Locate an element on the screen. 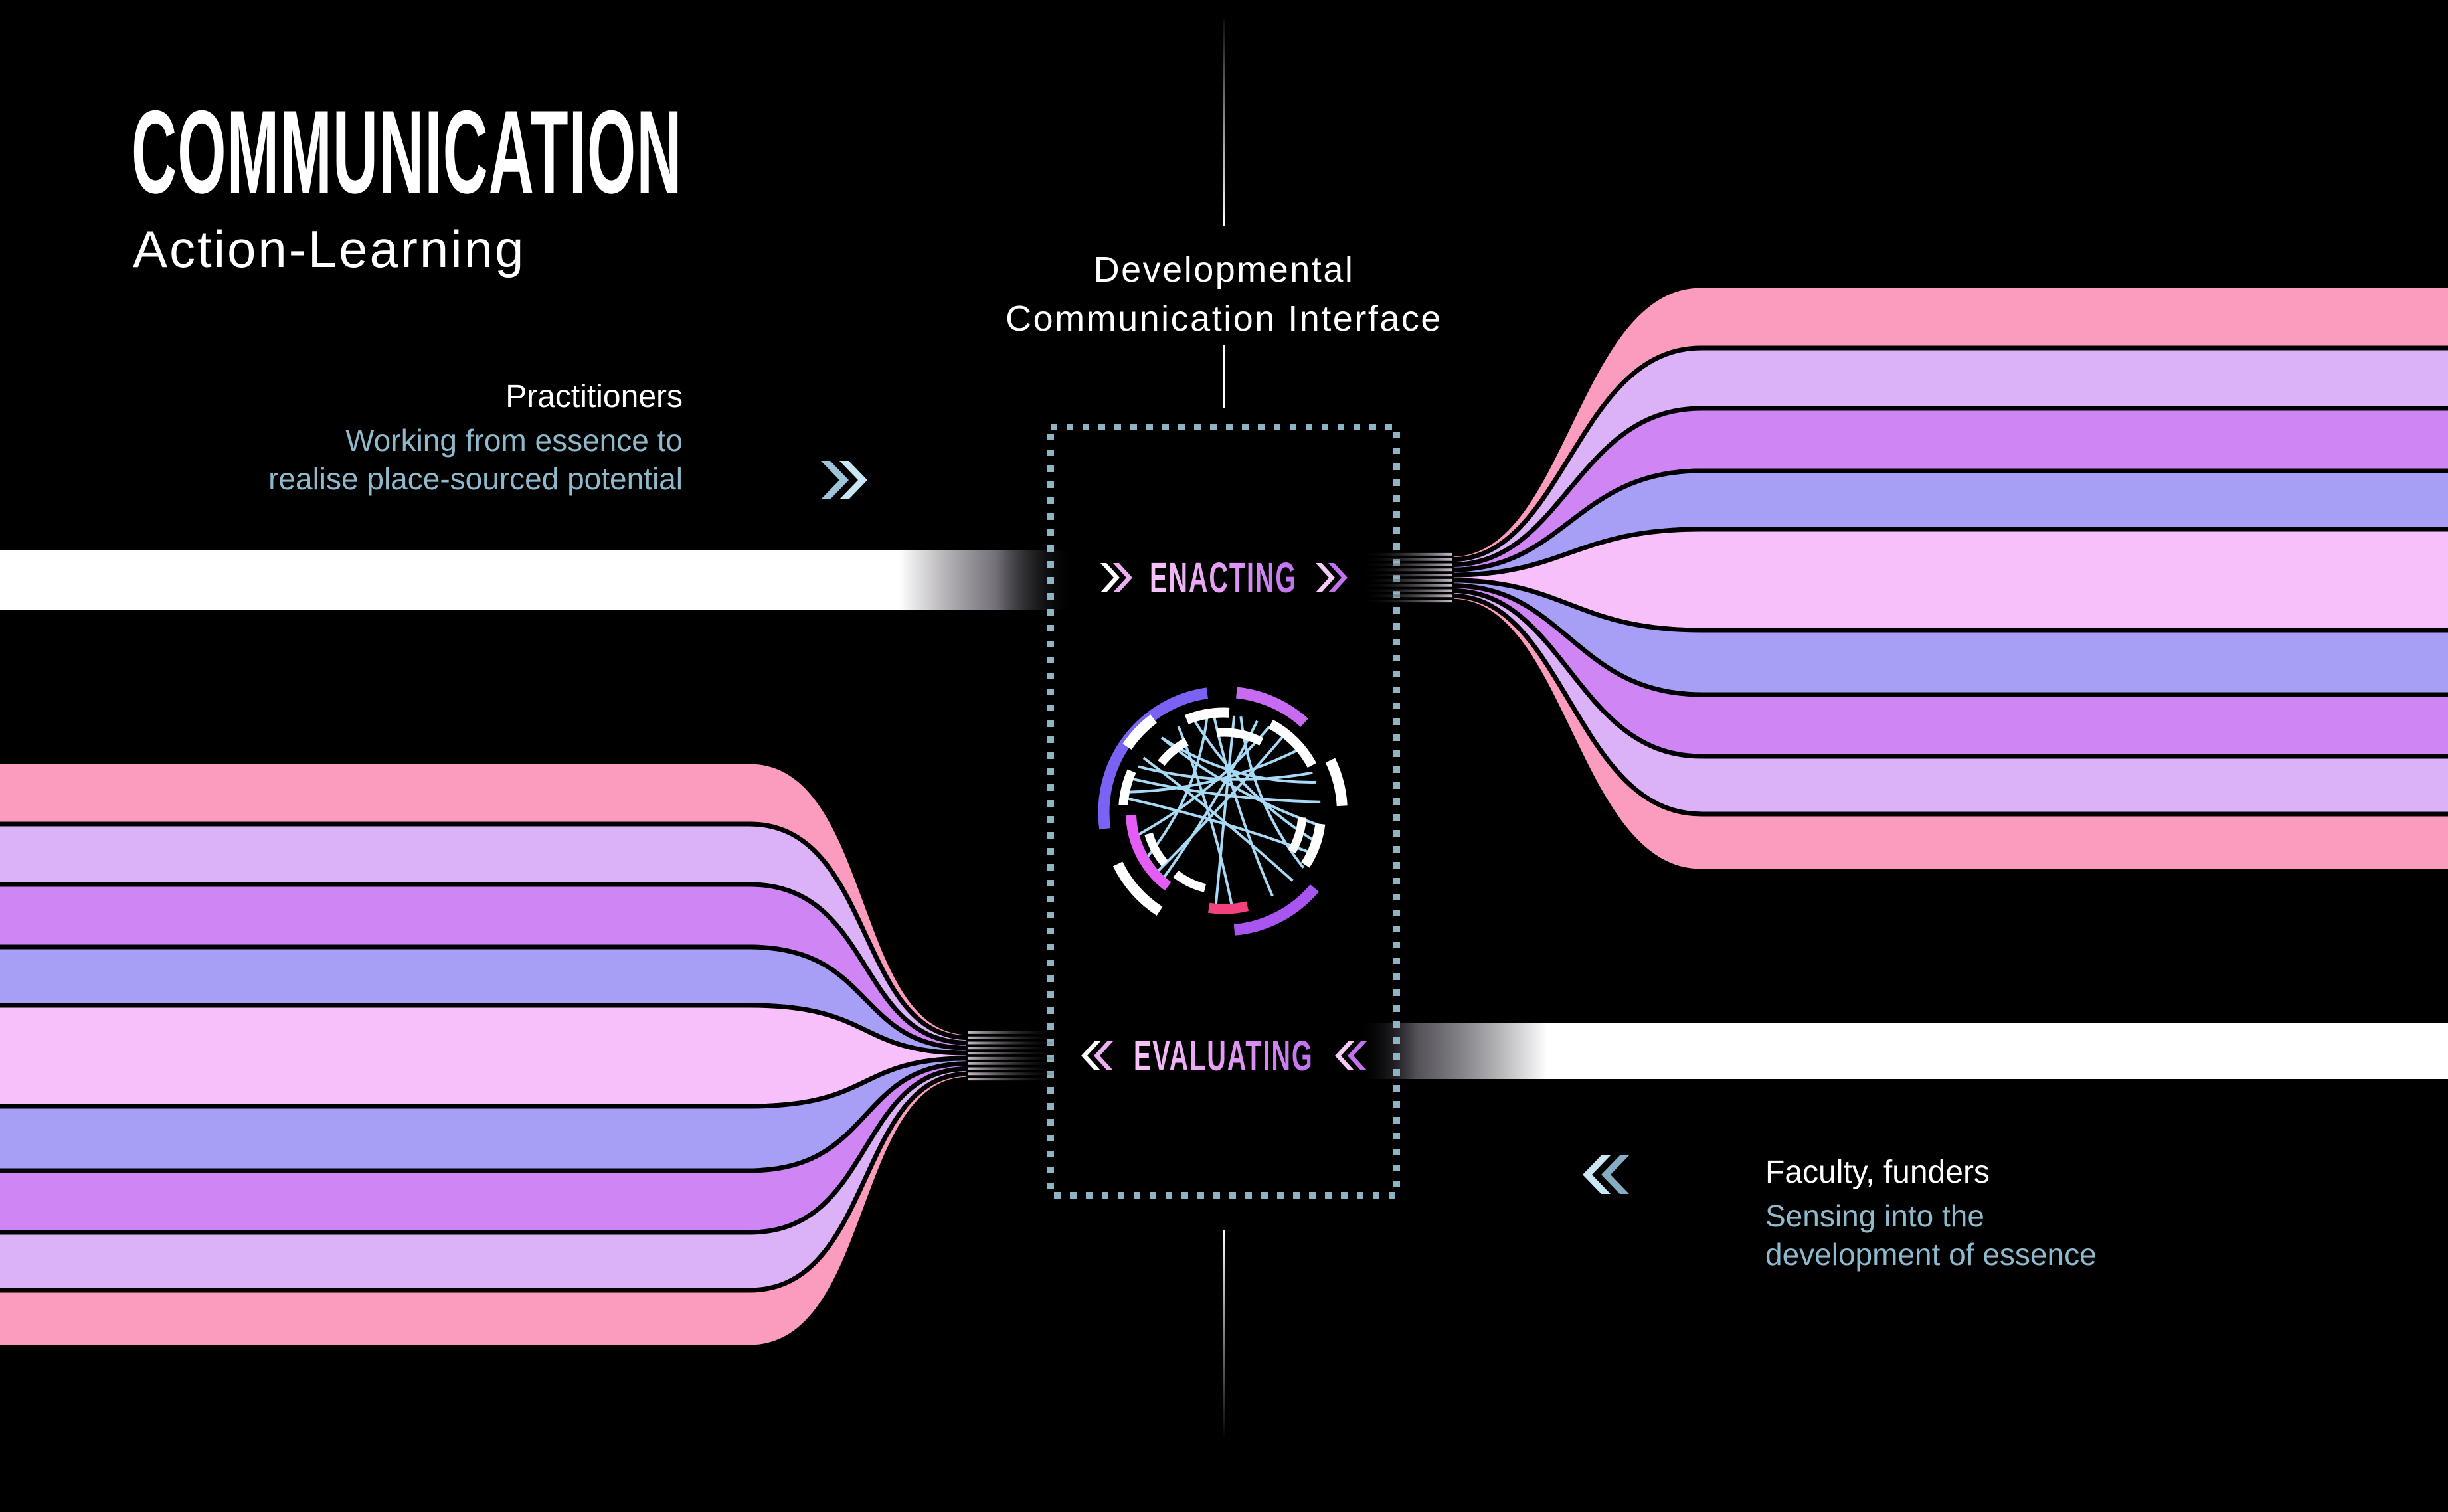 This screenshot has width=2448, height=1512. practitioners-stream-bar is located at coordinates (535, 580).